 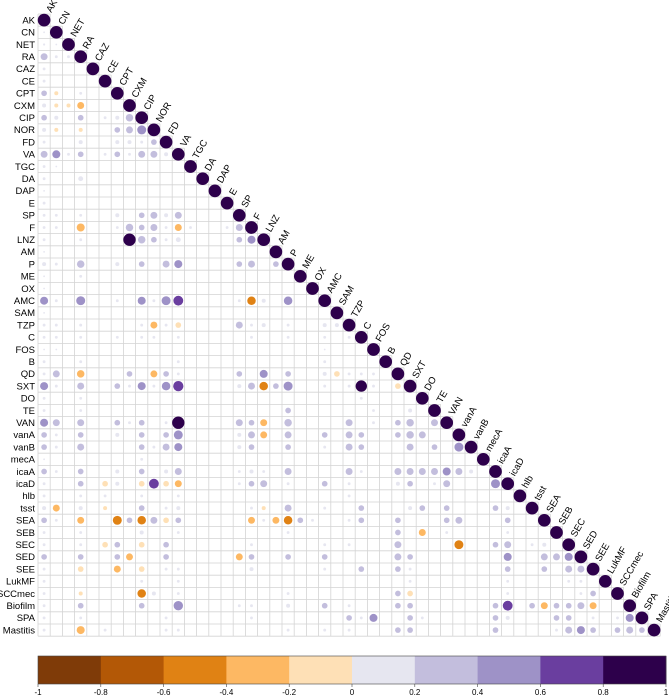 What do you see at coordinates (569, 569) in the screenshot?
I see `correlation-circle-see-sec` at bounding box center [569, 569].